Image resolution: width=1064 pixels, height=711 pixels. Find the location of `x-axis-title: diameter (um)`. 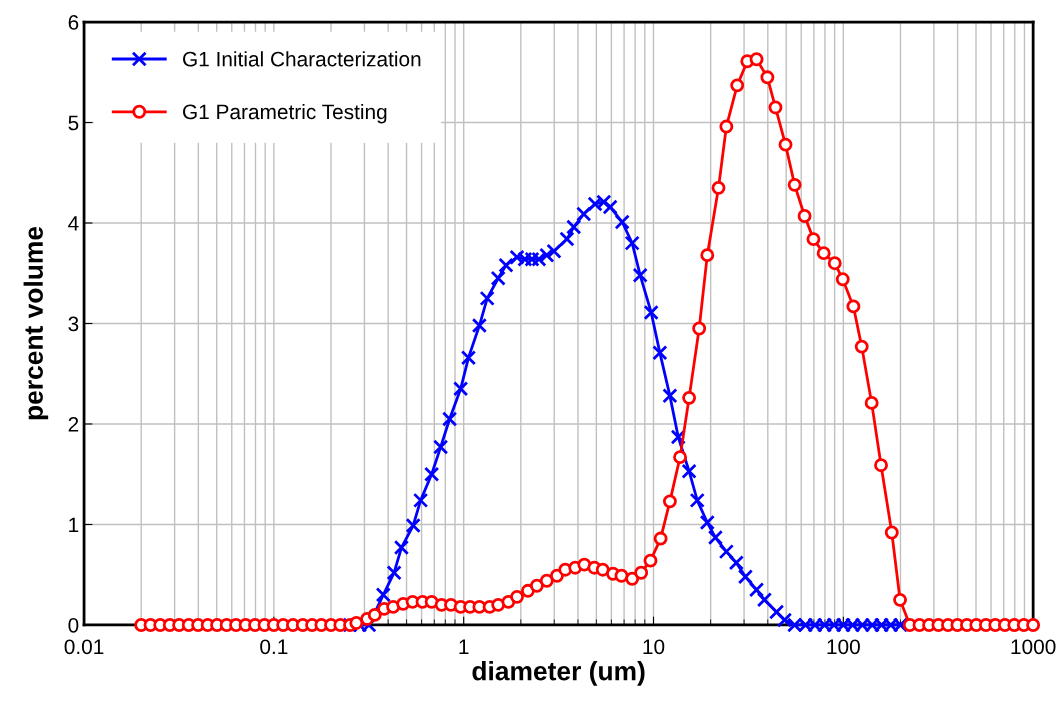

x-axis-title: diameter (um) is located at coordinates (558, 673).